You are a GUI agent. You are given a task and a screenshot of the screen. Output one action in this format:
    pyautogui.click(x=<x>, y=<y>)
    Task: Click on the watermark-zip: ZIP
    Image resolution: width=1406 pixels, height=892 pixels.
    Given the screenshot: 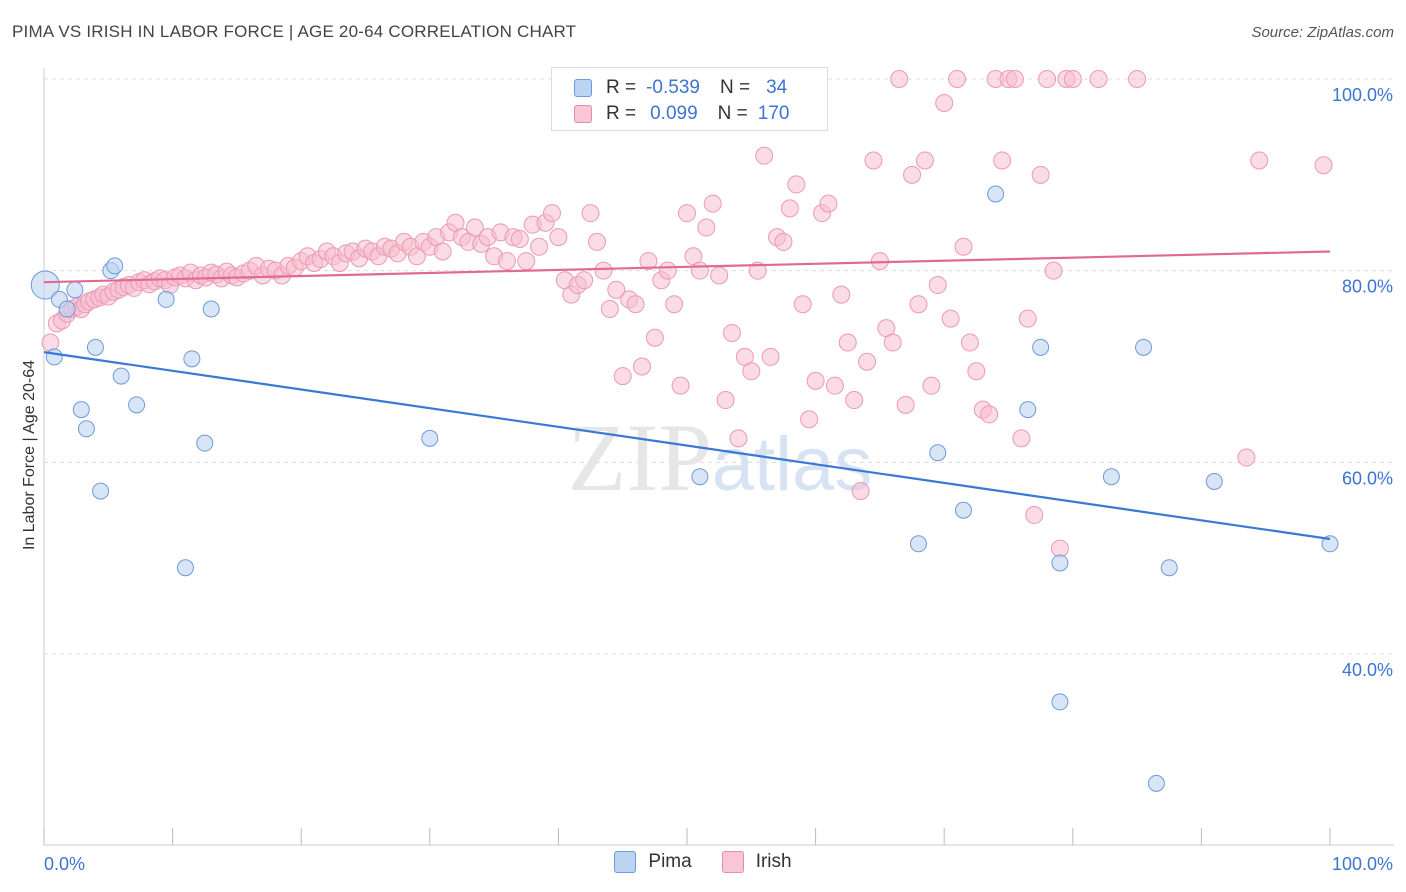 What is the action you would take?
    pyautogui.click(x=640, y=457)
    